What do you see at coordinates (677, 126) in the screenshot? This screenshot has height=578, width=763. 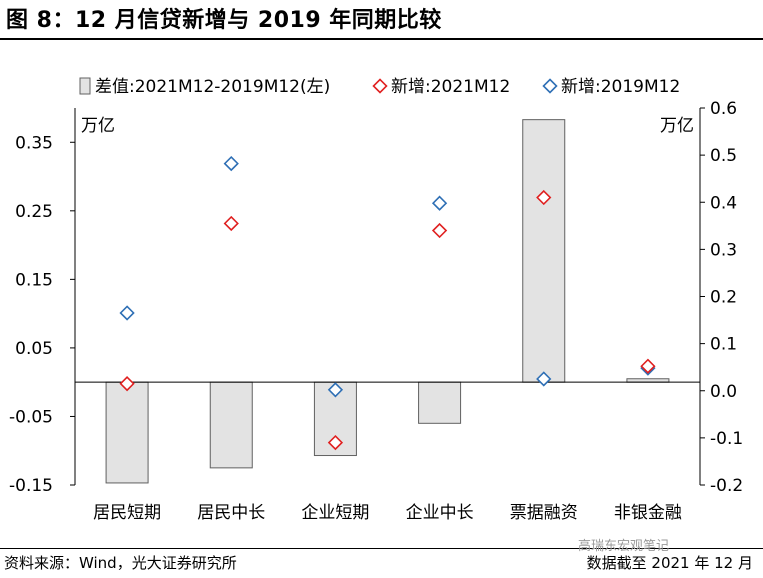 I see `right-axis-unit: 万亿` at bounding box center [677, 126].